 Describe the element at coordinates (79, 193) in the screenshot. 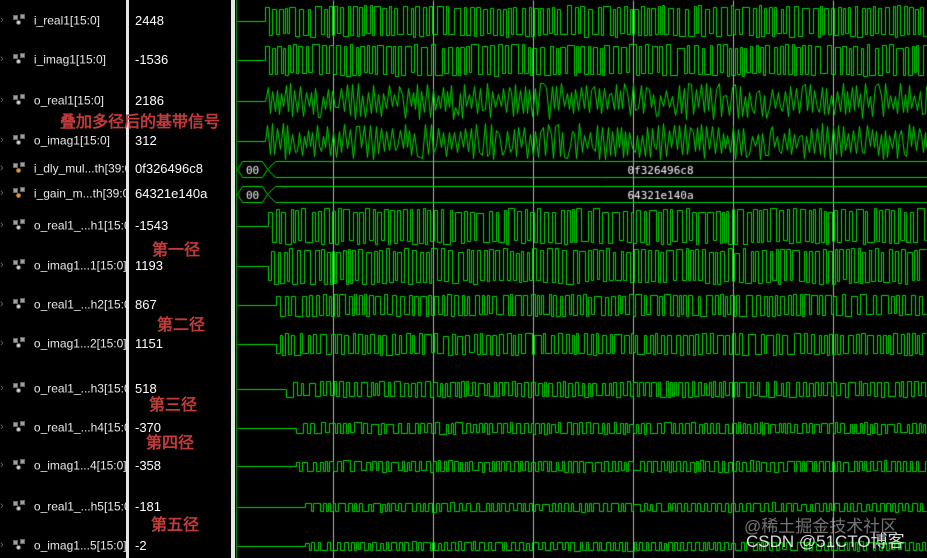

I see `signal-name-label: i_gain_m...th[39:0` at that location.